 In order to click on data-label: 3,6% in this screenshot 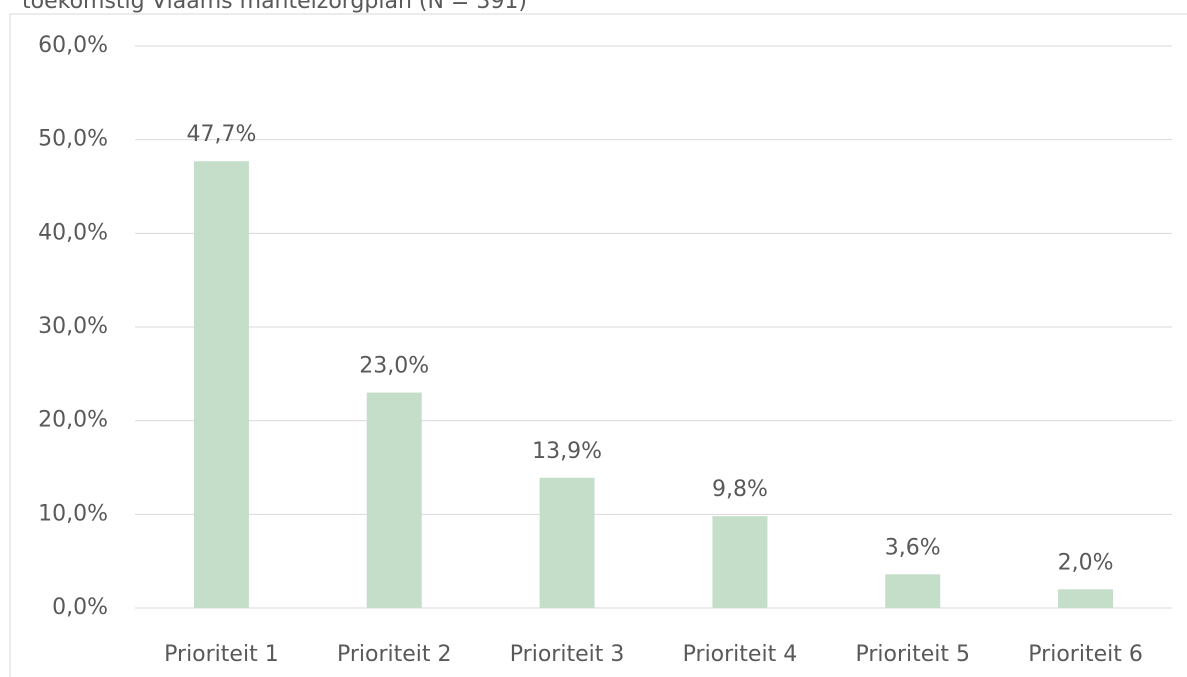, I will do `click(913, 547)`.